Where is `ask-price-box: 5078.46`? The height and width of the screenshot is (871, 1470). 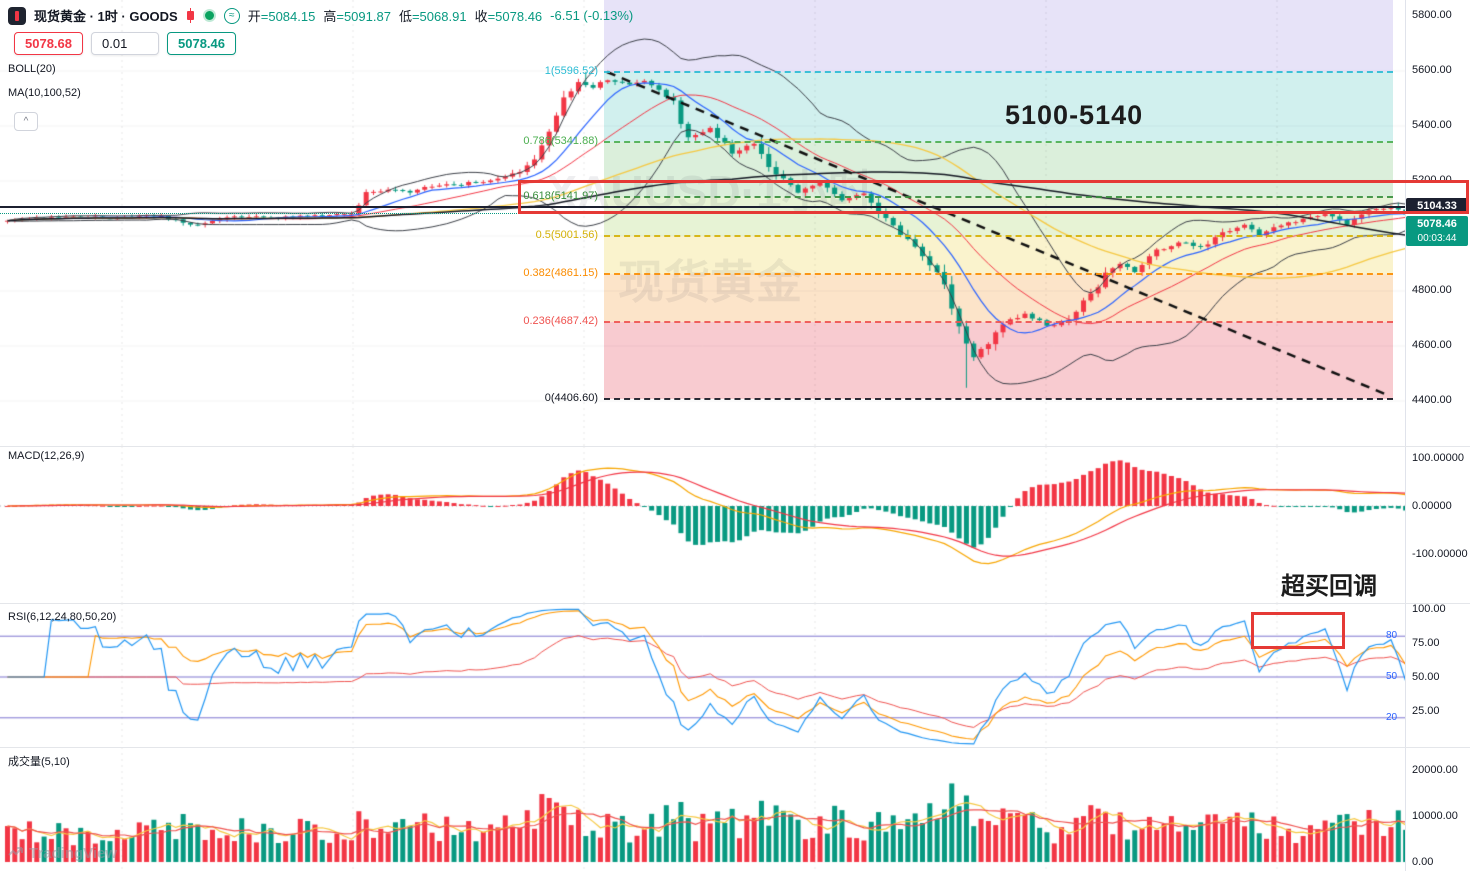 ask-price-box: 5078.46 is located at coordinates (201, 43).